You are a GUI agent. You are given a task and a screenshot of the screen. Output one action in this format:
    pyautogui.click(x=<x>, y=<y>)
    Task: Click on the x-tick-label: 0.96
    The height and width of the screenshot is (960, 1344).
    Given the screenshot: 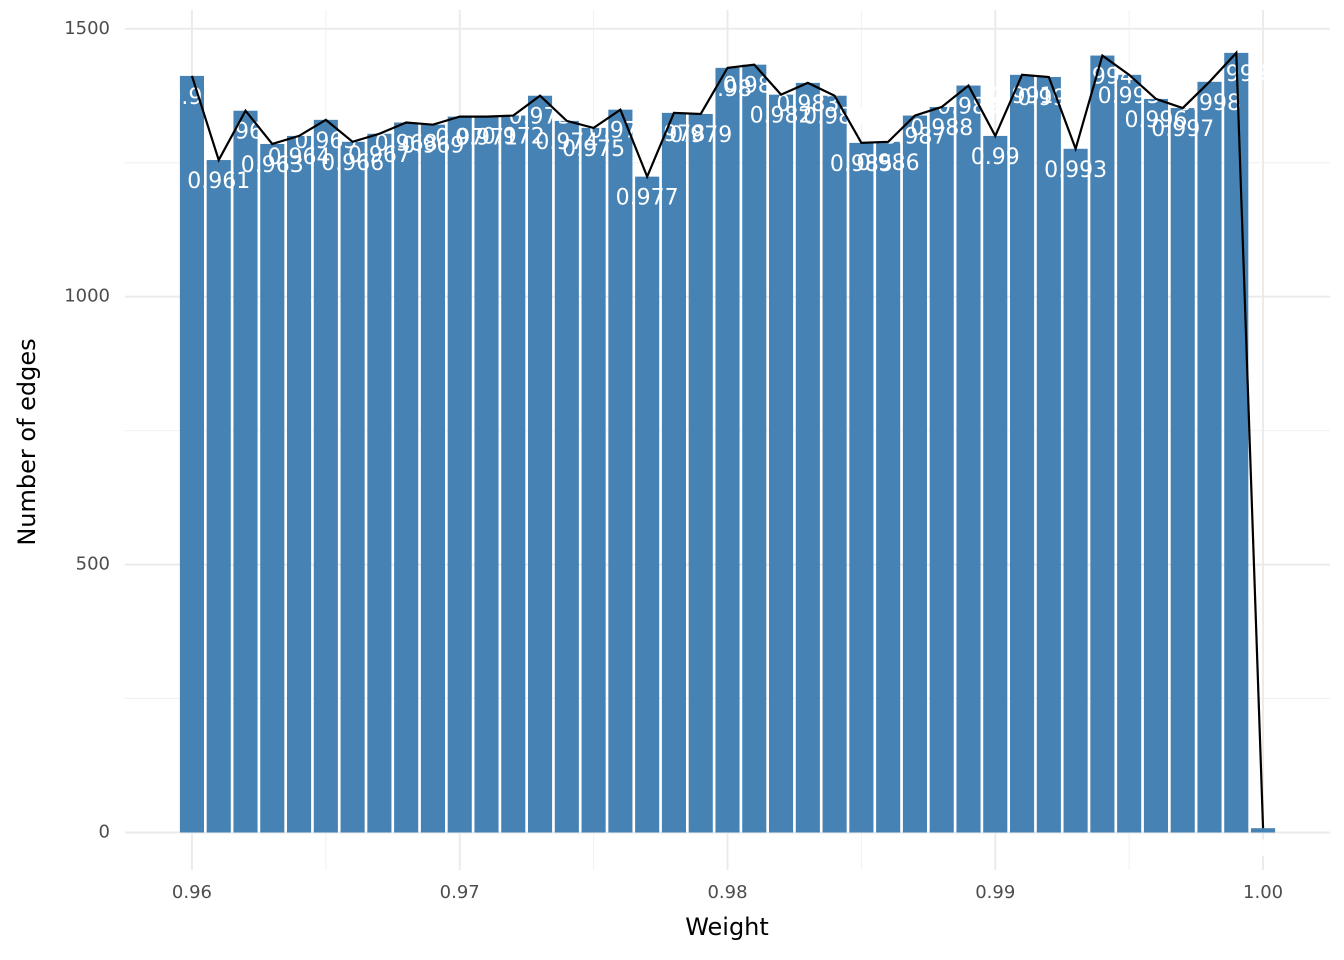 What is the action you would take?
    pyautogui.click(x=192, y=892)
    